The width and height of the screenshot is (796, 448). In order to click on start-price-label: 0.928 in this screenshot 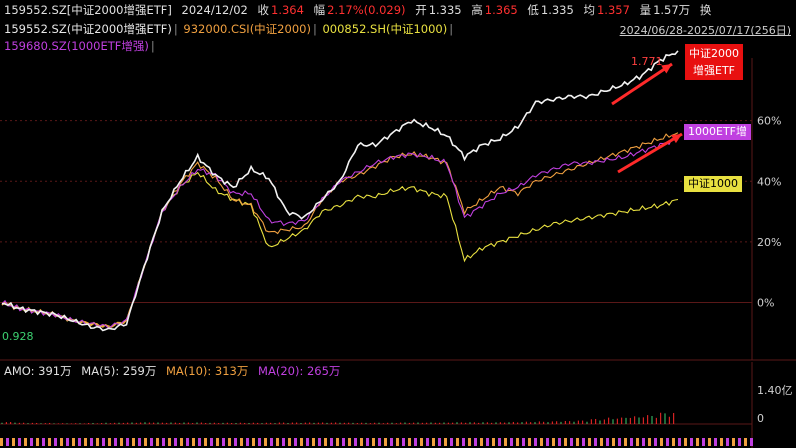, I will do `click(18, 336)`.